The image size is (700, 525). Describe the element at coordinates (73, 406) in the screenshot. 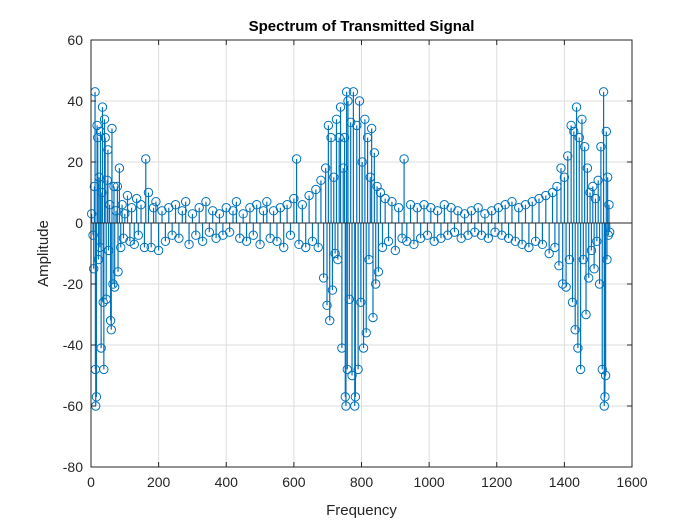

I see `y-tick-label: -60` at that location.